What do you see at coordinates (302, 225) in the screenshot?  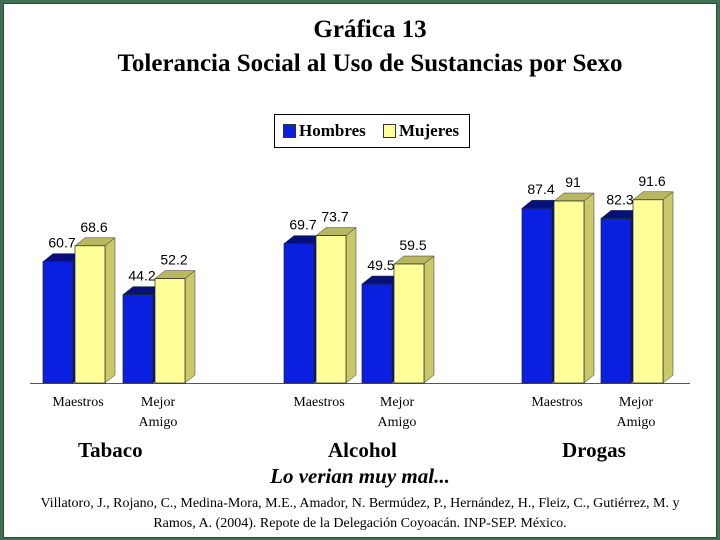 I see `data-label-hombres-2: 69.7` at bounding box center [302, 225].